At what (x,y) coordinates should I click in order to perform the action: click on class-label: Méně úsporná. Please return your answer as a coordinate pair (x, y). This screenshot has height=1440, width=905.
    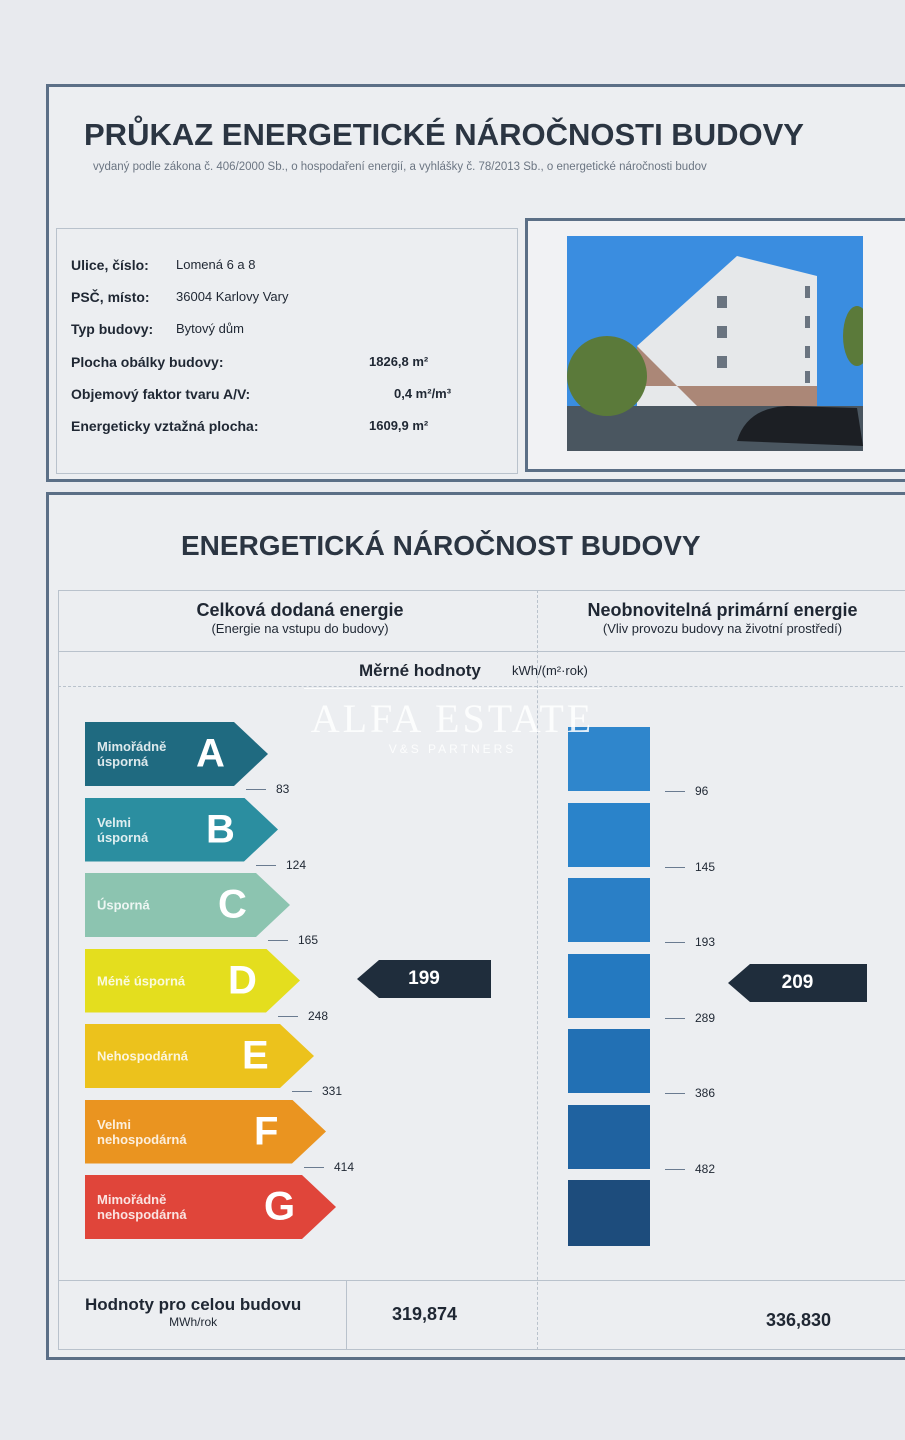
    Looking at the image, I should click on (141, 980).